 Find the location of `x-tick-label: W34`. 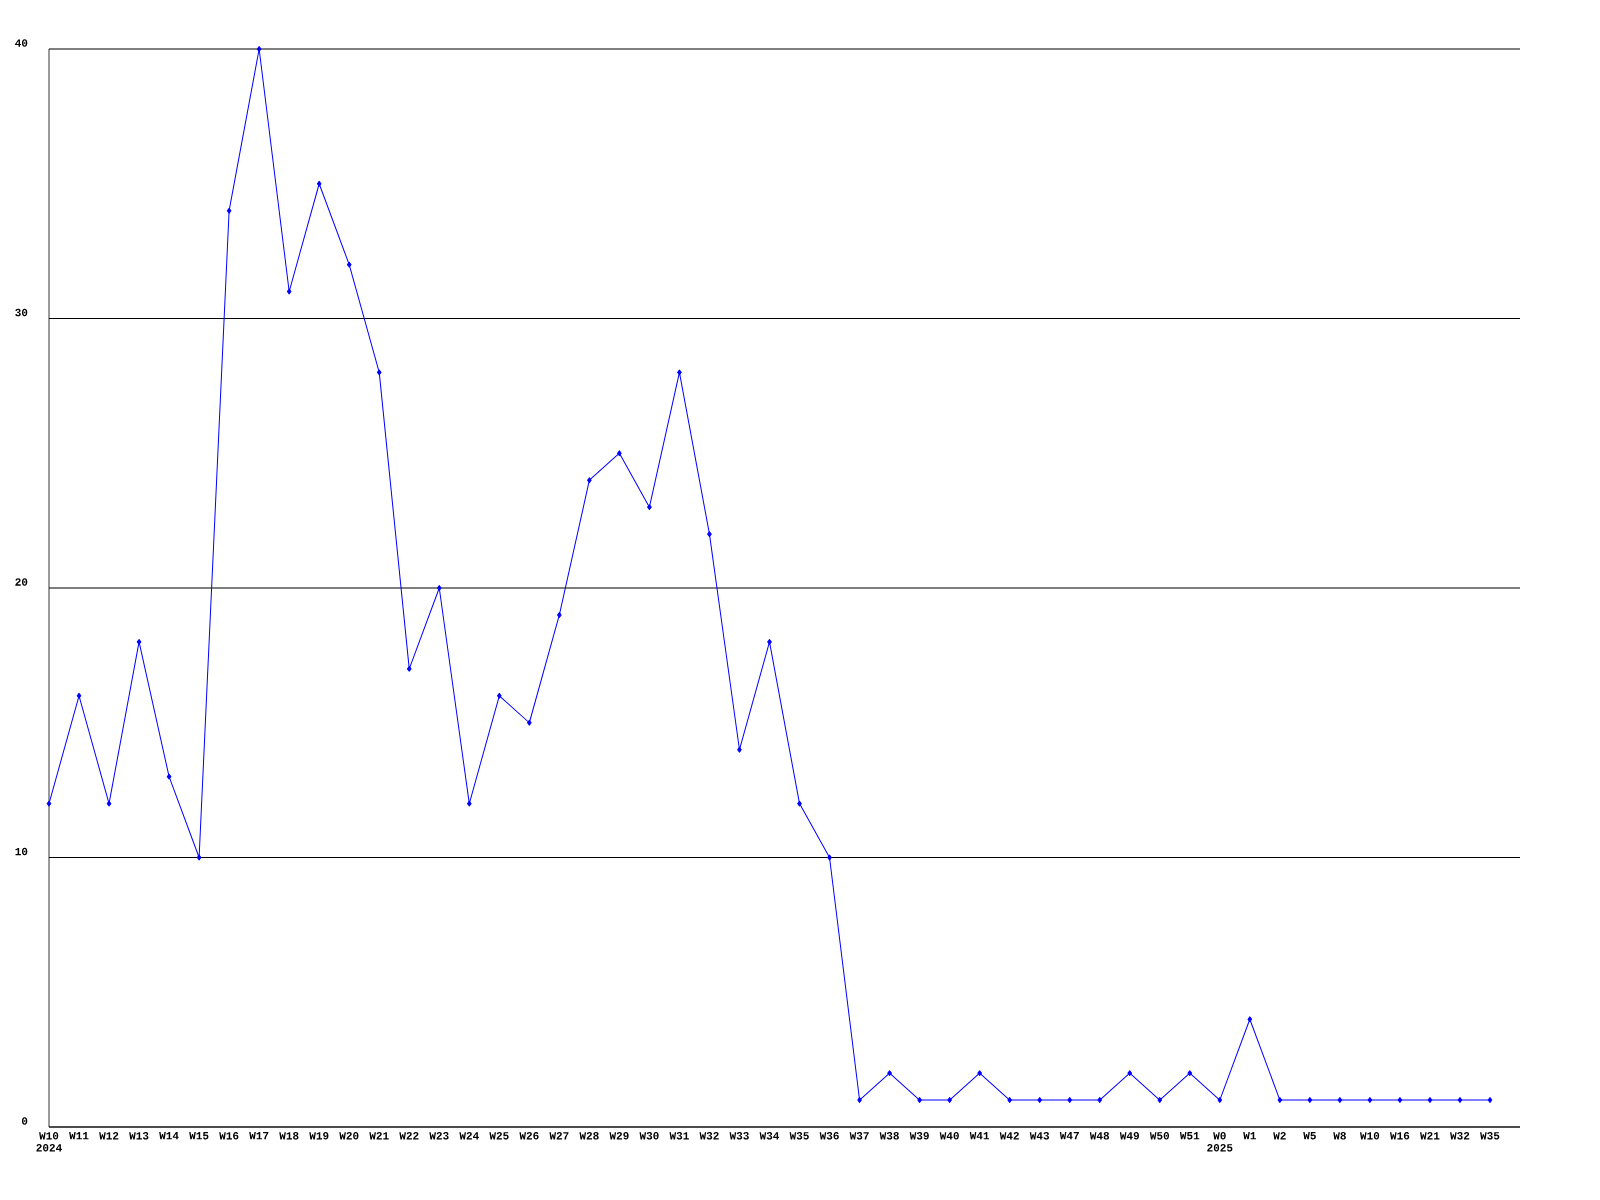

x-tick-label: W34 is located at coordinates (769, 1136).